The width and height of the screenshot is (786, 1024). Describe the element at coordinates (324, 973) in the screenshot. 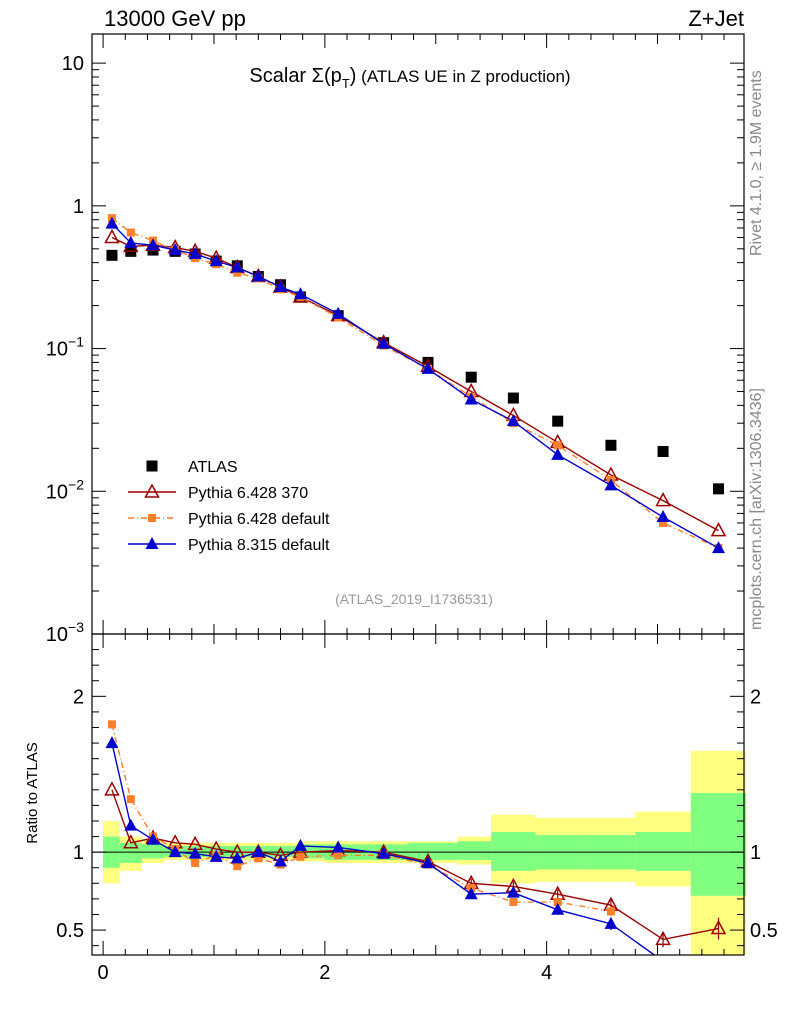

I see `x-tick-label: 2` at that location.